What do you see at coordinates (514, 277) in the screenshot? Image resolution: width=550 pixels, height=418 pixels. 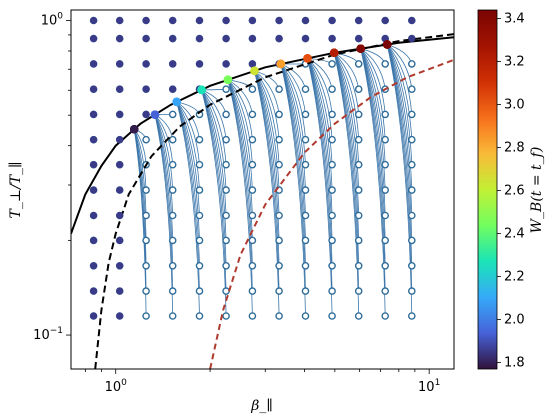 I see `colorbar-tick-label: 2.2` at bounding box center [514, 277].